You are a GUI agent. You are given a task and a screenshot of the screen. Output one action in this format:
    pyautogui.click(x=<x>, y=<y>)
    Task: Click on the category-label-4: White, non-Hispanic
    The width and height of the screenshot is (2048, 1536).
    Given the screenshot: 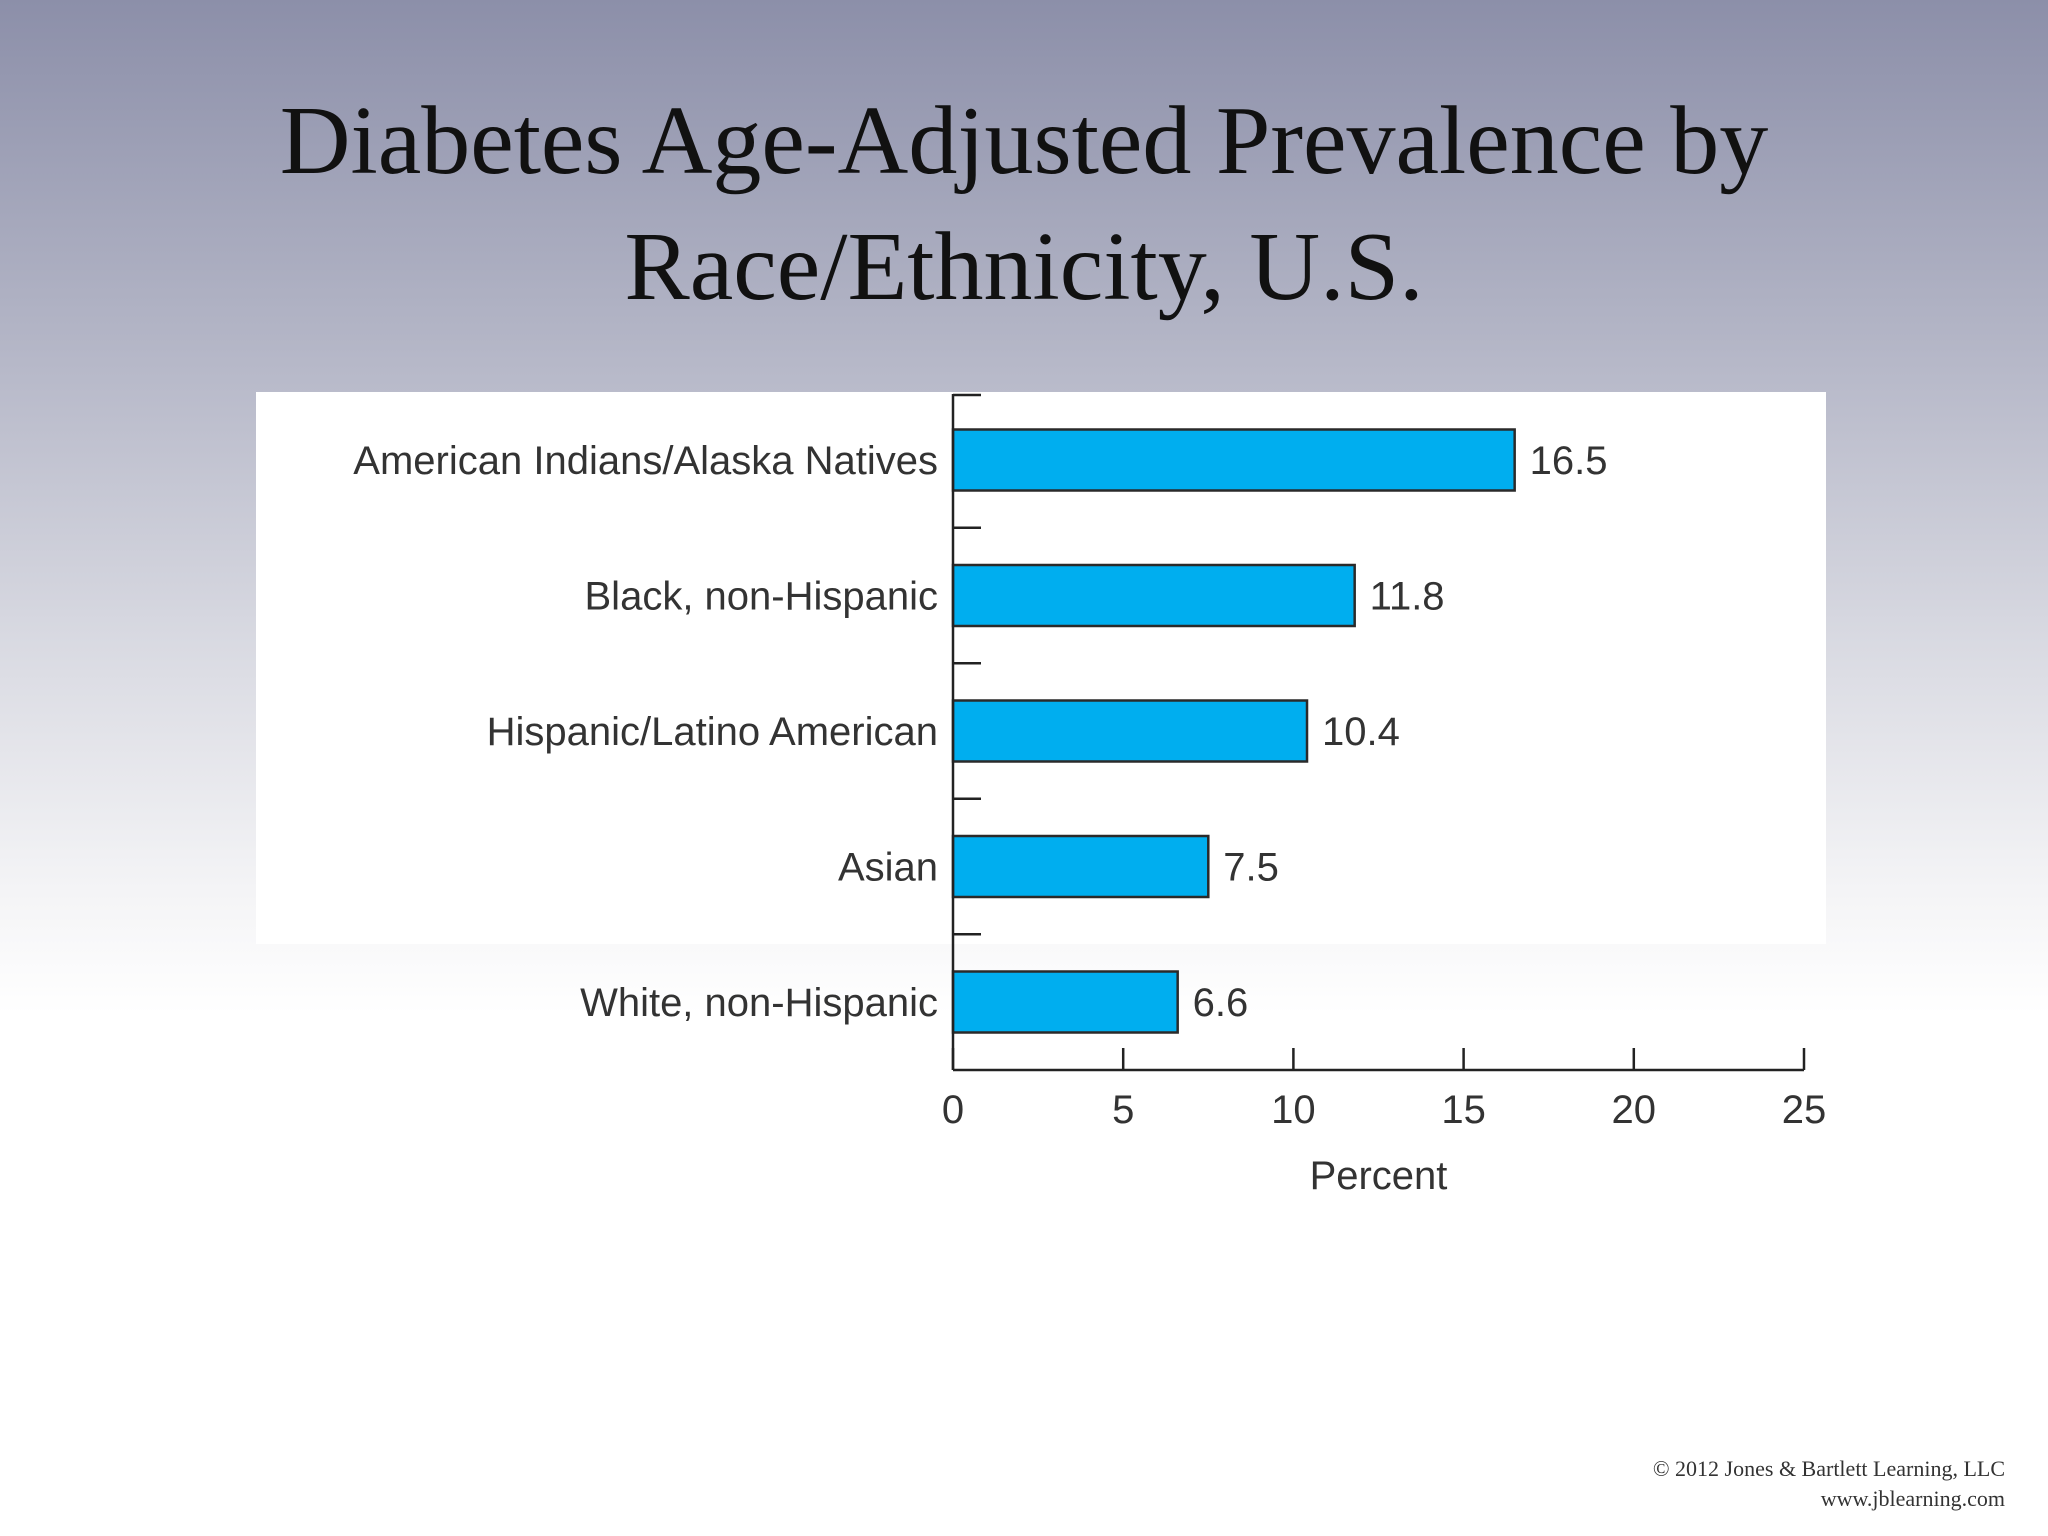 What is the action you would take?
    pyautogui.click(x=759, y=1003)
    